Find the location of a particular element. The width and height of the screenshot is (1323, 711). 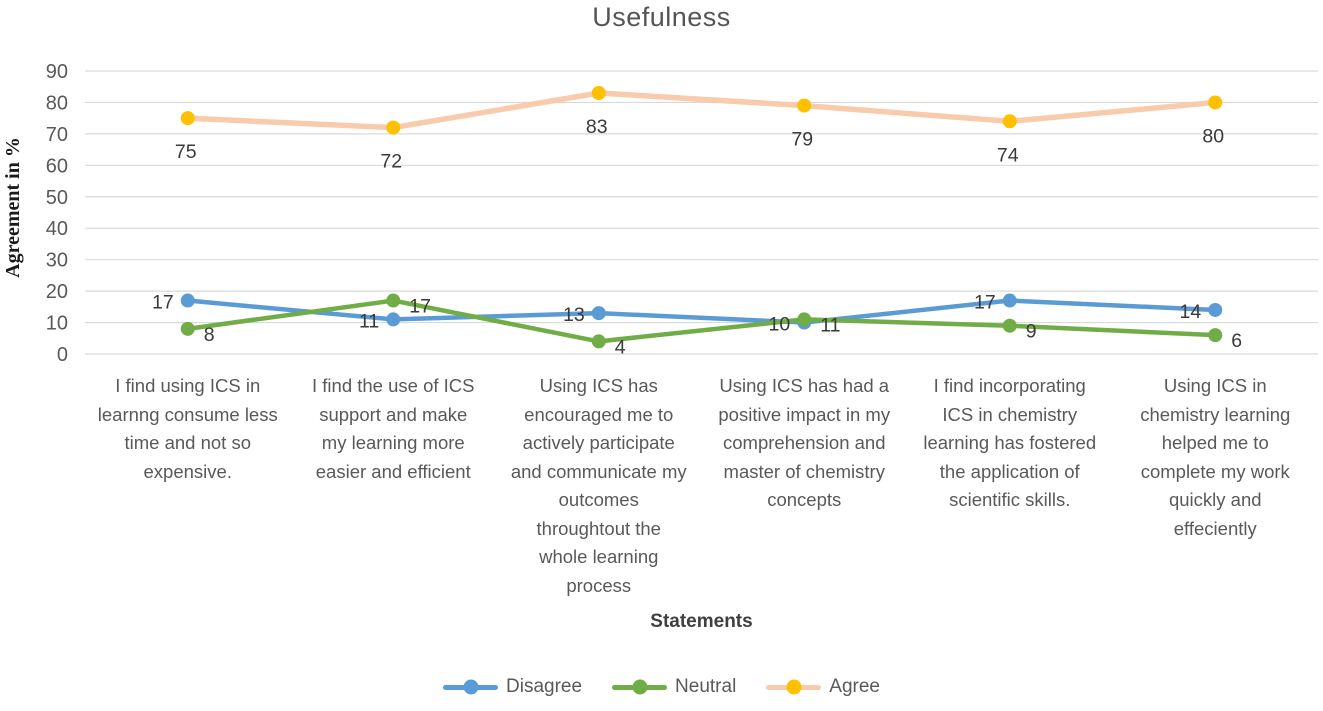

data-label-agree: 72 is located at coordinates (391, 162).